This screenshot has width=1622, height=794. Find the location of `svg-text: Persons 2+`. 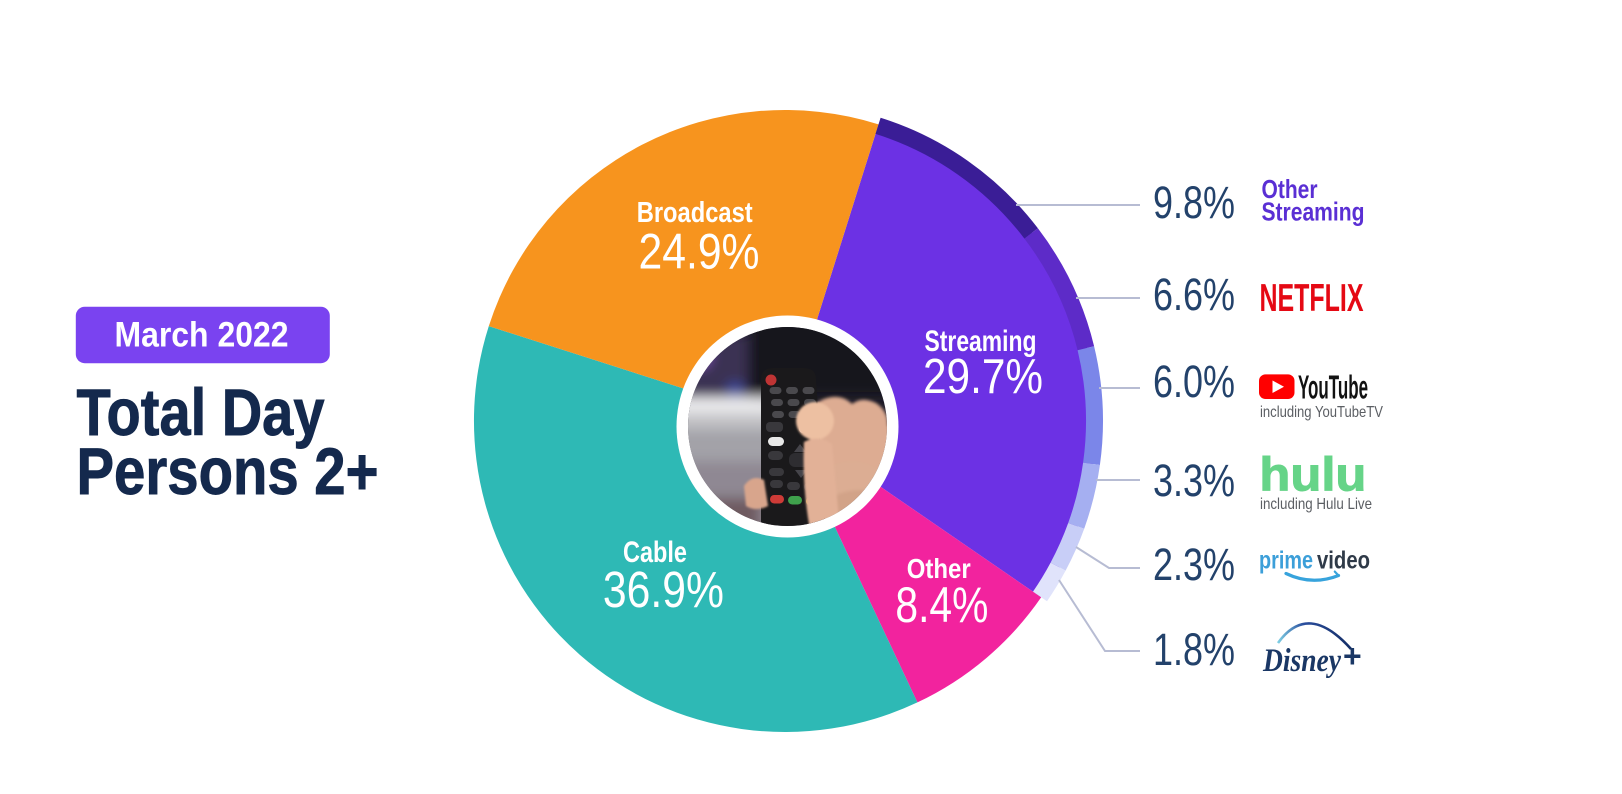

svg-text: Persons 2+ is located at coordinates (228, 471).